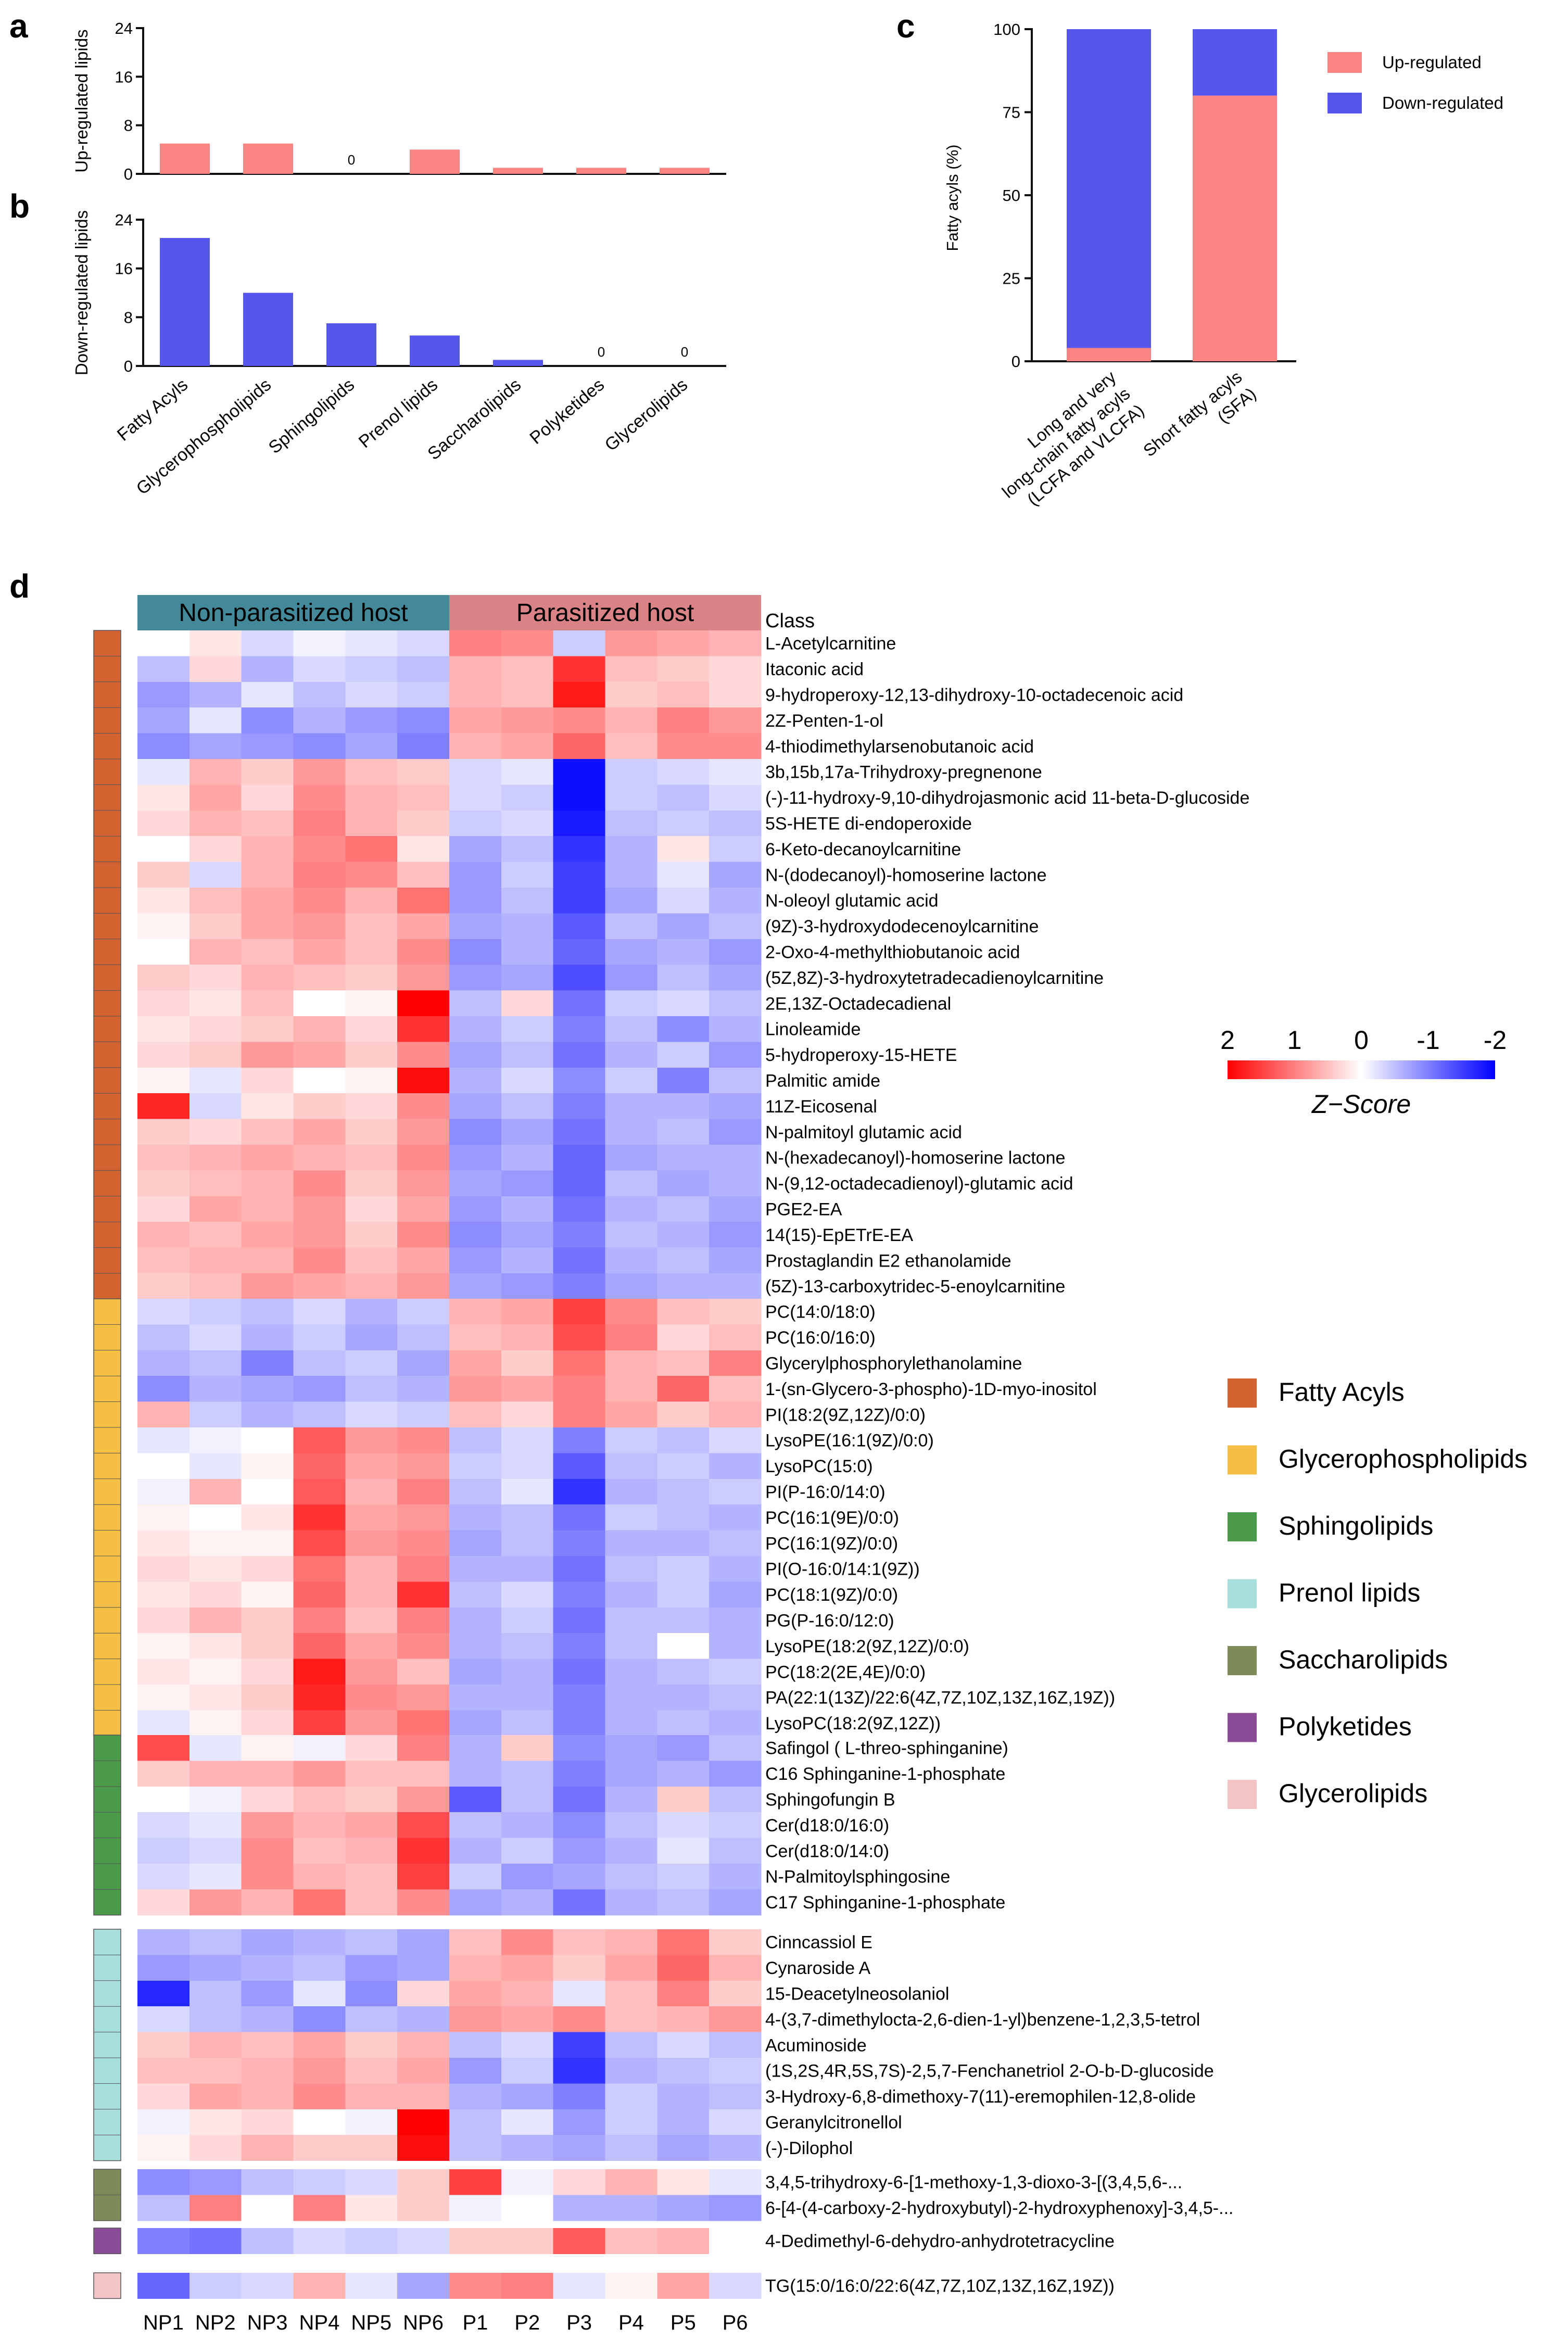  I want to click on panel-a-letter: a, so click(18, 26).